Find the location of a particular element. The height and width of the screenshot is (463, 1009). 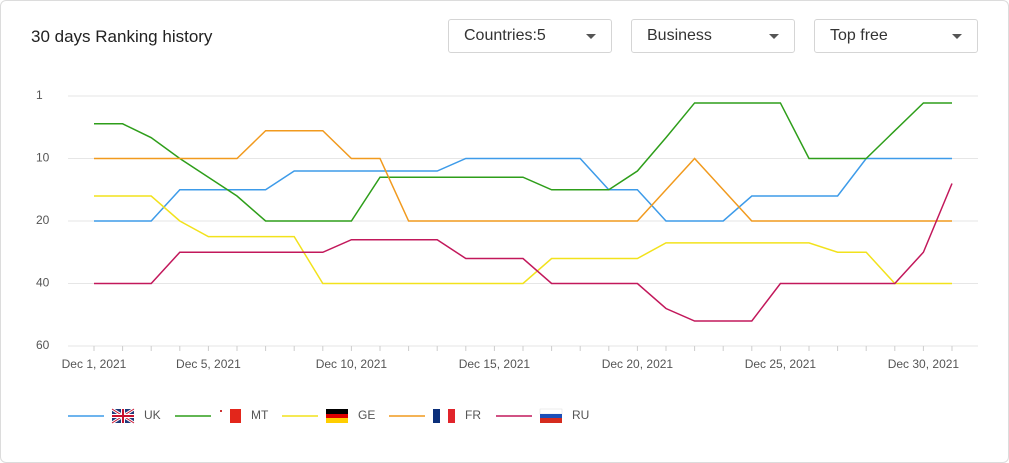

x-tick-label: Dec 15, 2021 is located at coordinates (495, 364).